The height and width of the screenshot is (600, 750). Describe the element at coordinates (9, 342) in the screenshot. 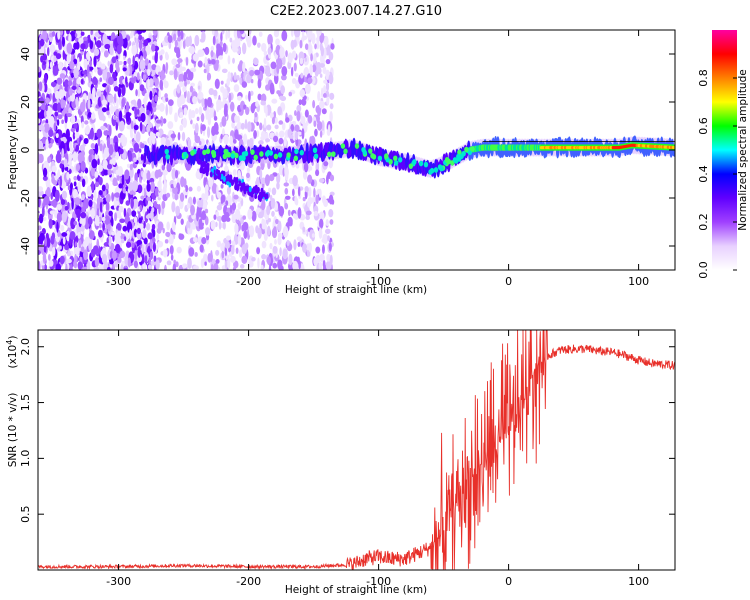

I see `snr-scale-exponent: 4` at that location.